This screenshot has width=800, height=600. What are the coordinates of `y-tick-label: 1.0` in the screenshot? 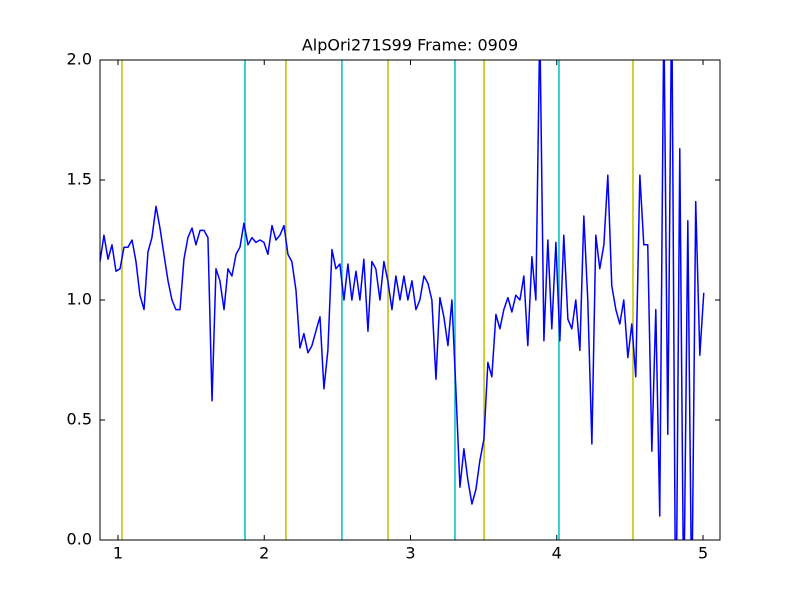 It's located at (79, 299).